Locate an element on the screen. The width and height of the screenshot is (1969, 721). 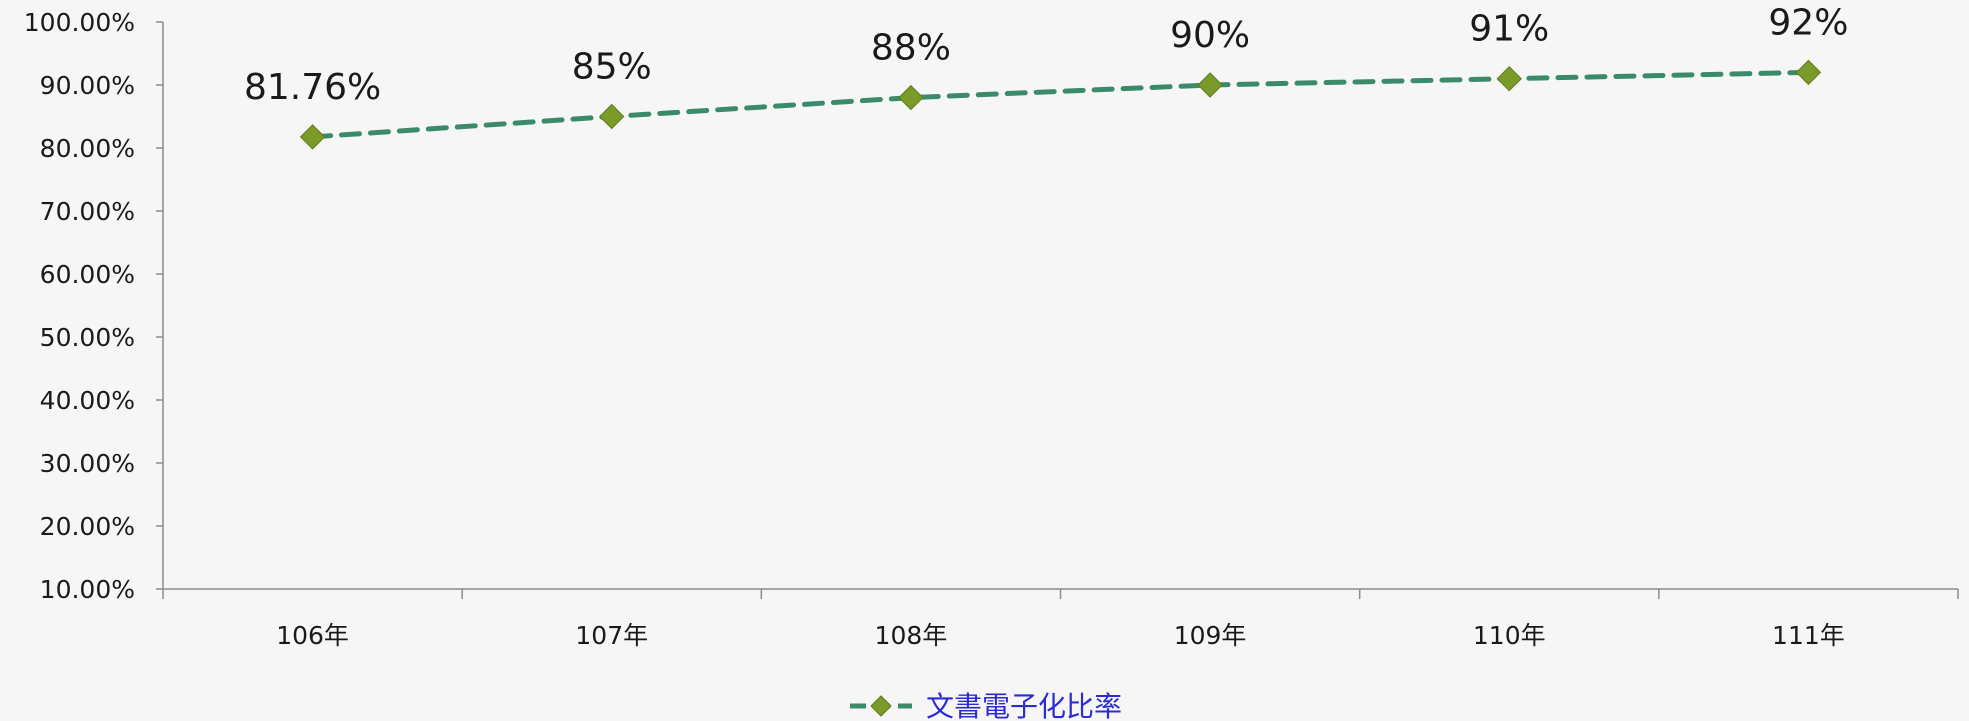
data-label: 88% is located at coordinates (911, 48).